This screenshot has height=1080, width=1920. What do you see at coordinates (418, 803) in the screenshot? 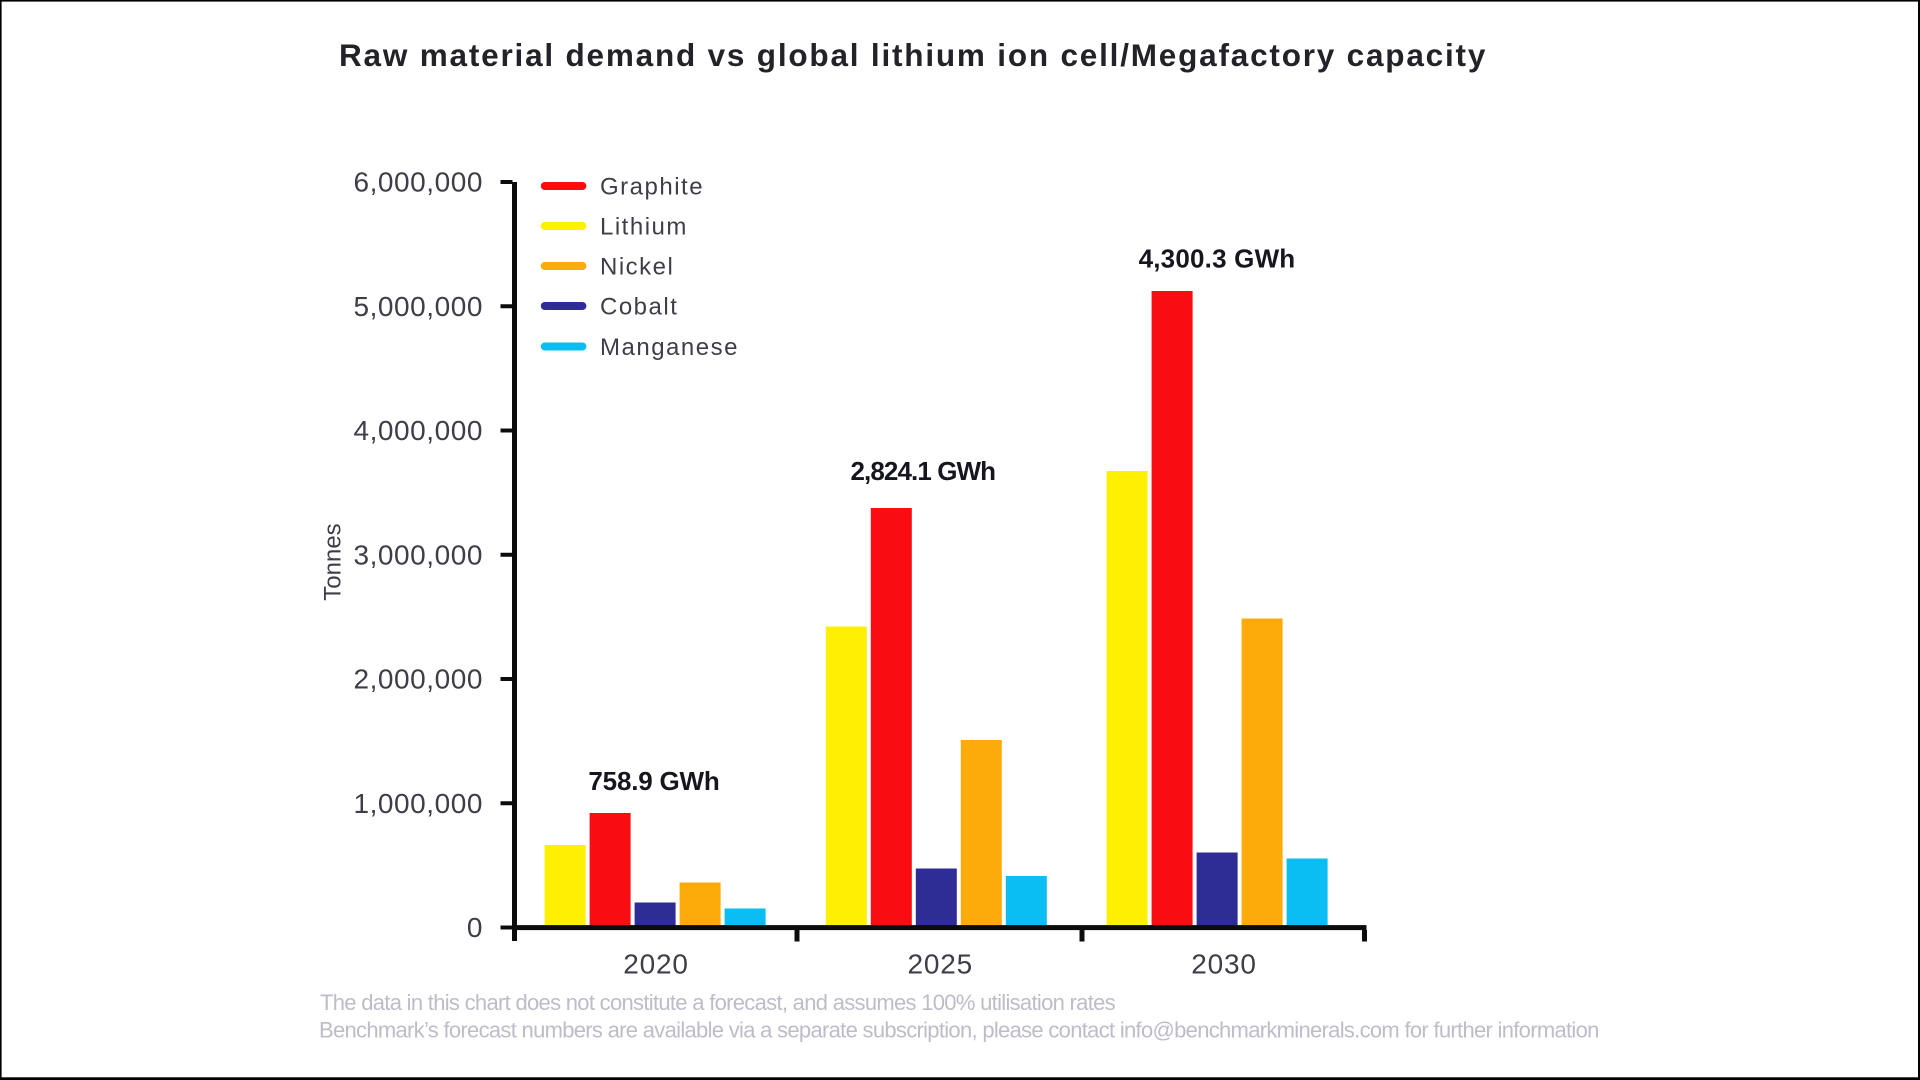
I see `svg-text: 1,000,000` at bounding box center [418, 803].